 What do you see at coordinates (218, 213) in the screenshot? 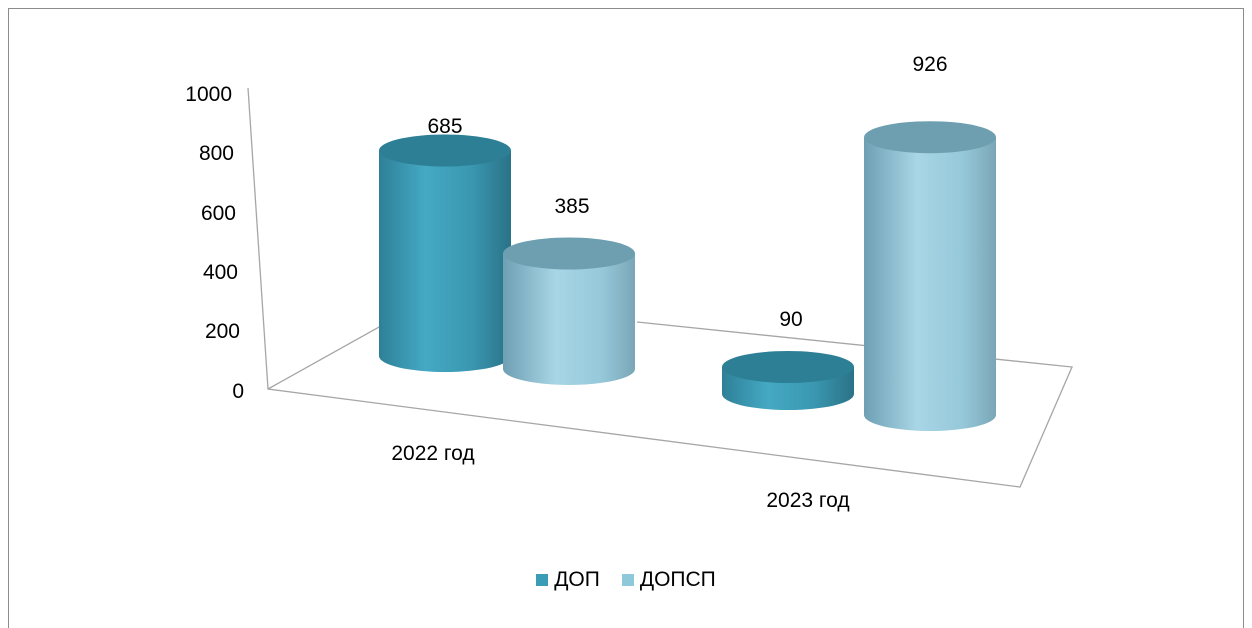
I see `y-tick-label: 600` at bounding box center [218, 213].